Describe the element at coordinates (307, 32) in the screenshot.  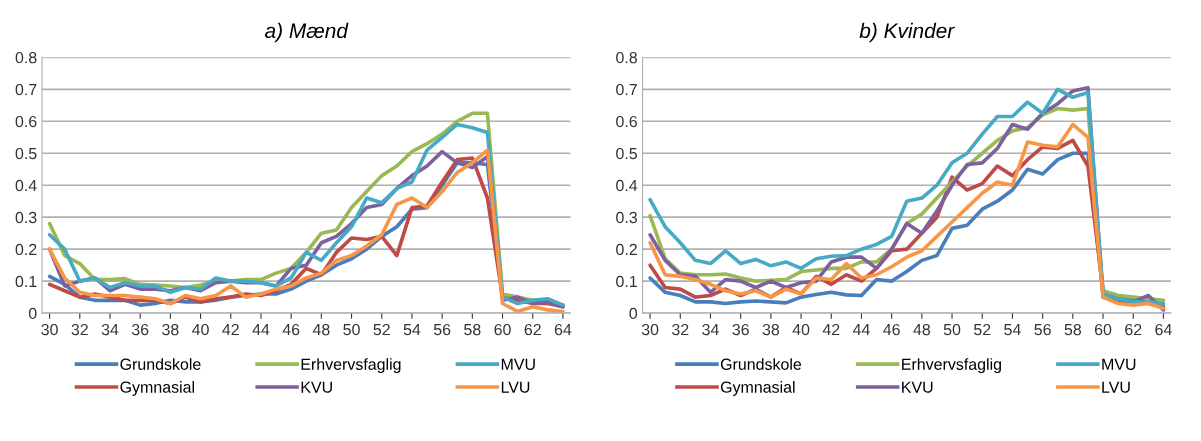
I see `chart-title: a) Mænd` at that location.